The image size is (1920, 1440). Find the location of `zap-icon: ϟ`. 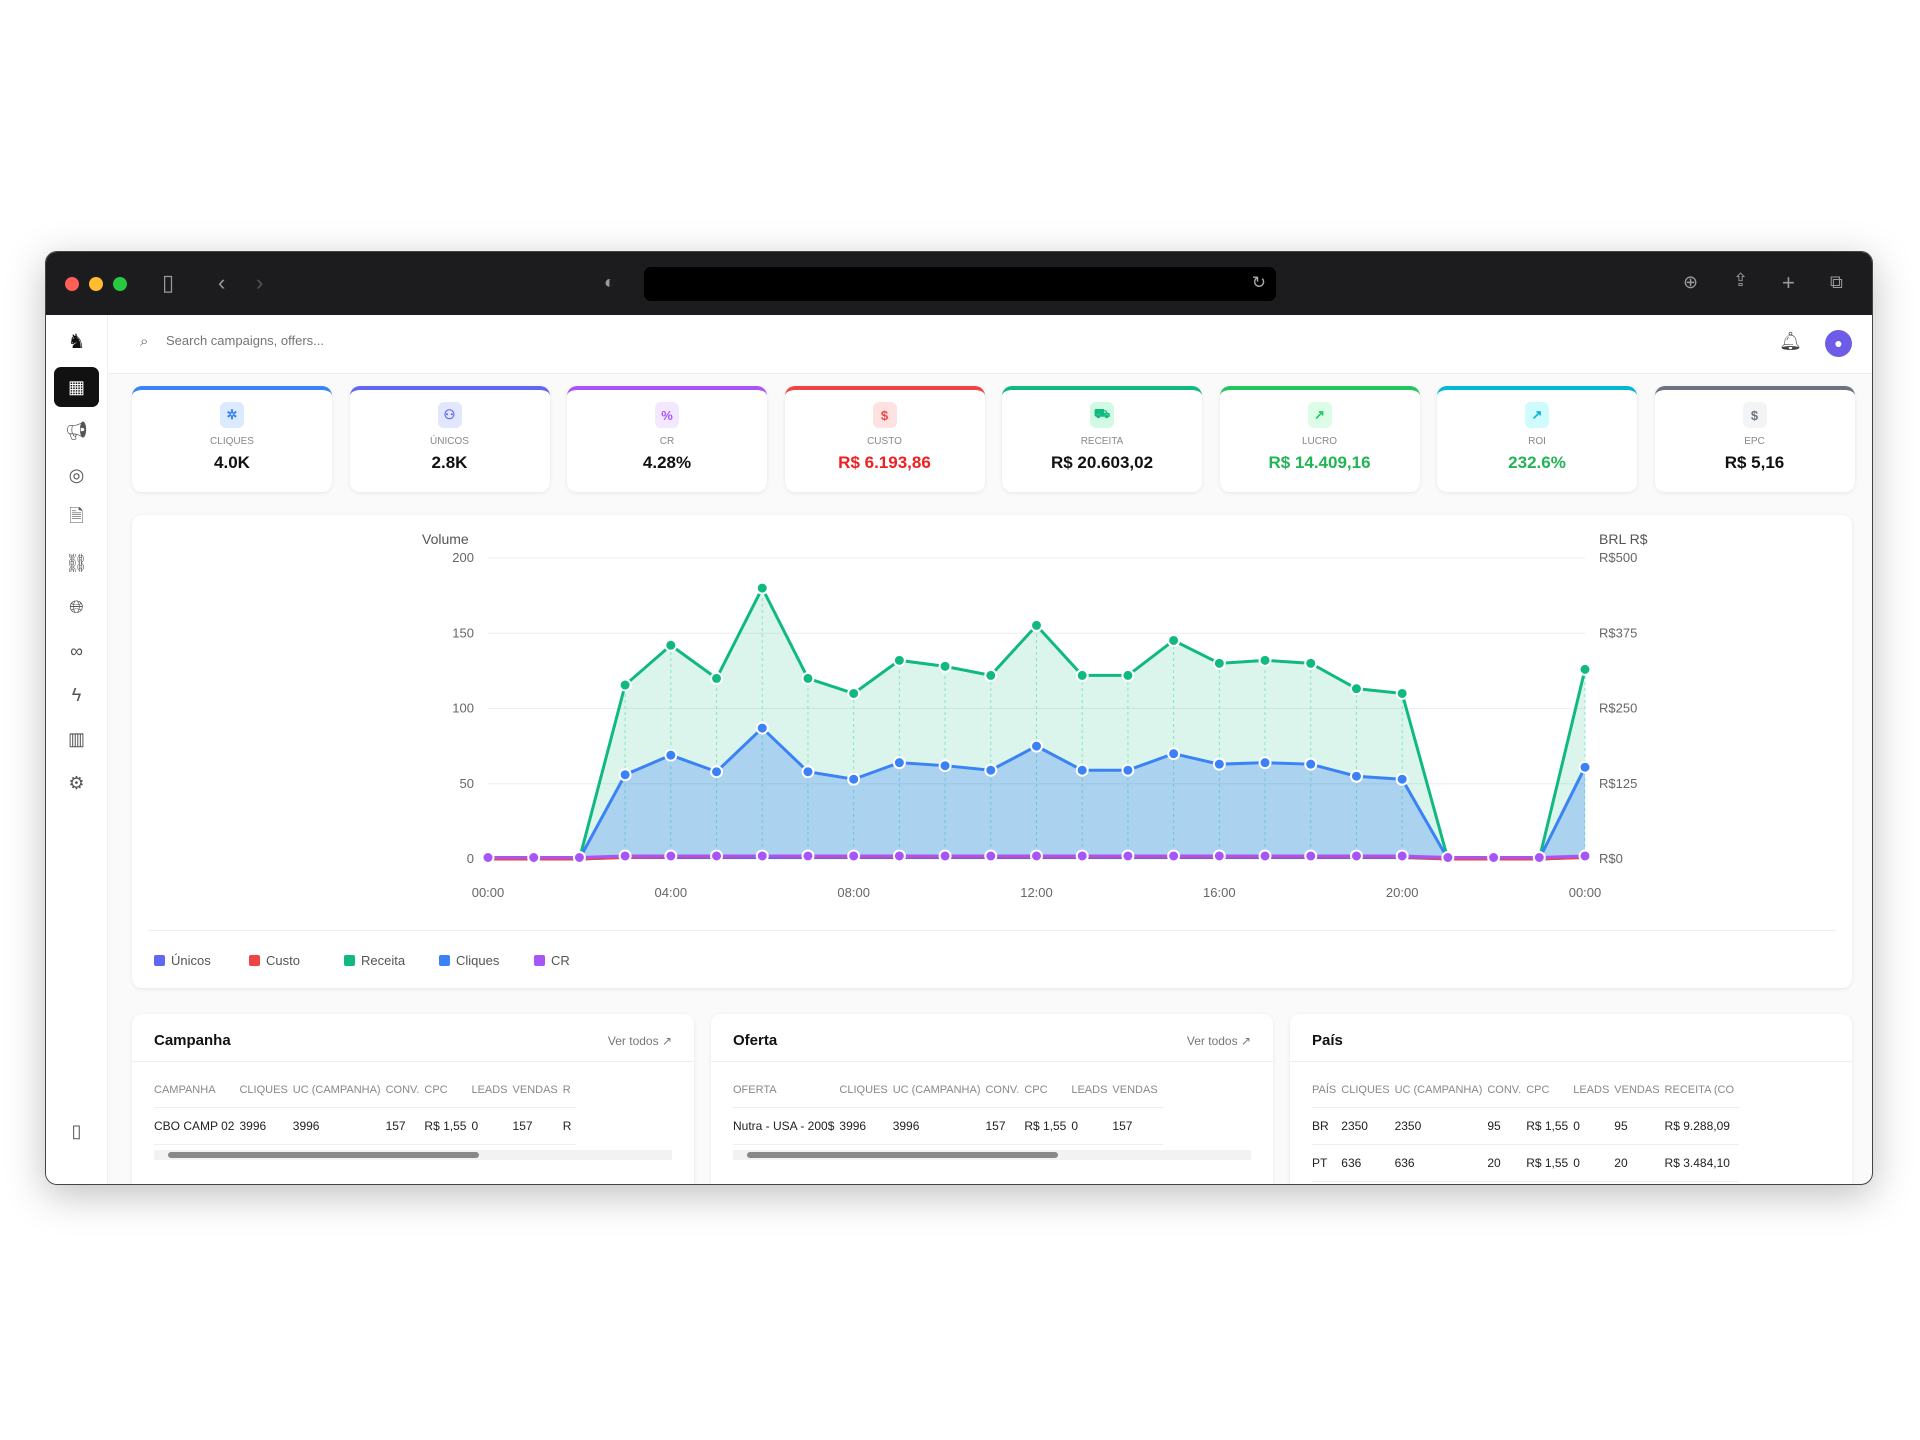

zap-icon: ϟ is located at coordinates (76, 694).